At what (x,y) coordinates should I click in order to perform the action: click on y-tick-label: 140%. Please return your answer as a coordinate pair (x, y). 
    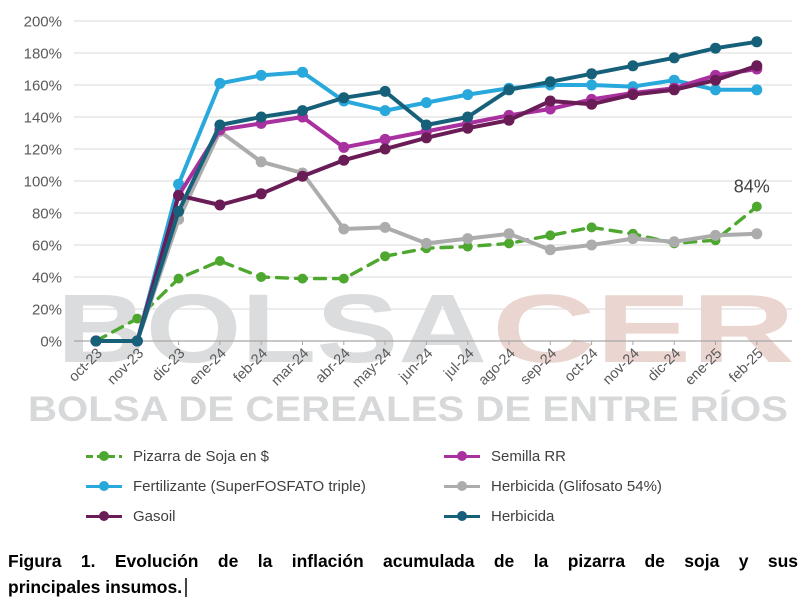
    Looking at the image, I should click on (43, 118).